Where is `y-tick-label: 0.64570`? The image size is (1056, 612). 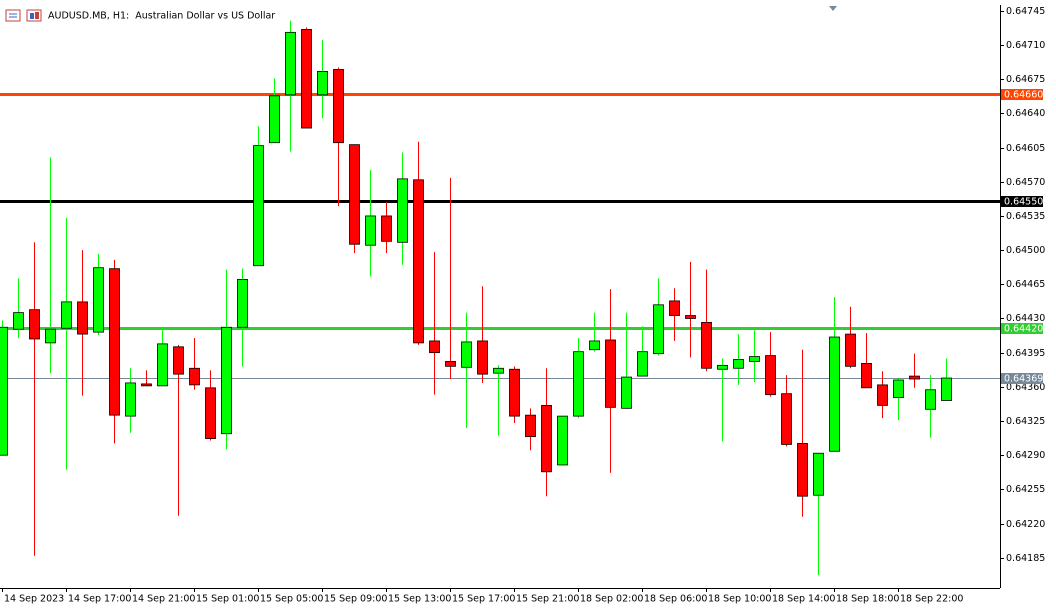 y-tick-label: 0.64570 is located at coordinates (1025, 182).